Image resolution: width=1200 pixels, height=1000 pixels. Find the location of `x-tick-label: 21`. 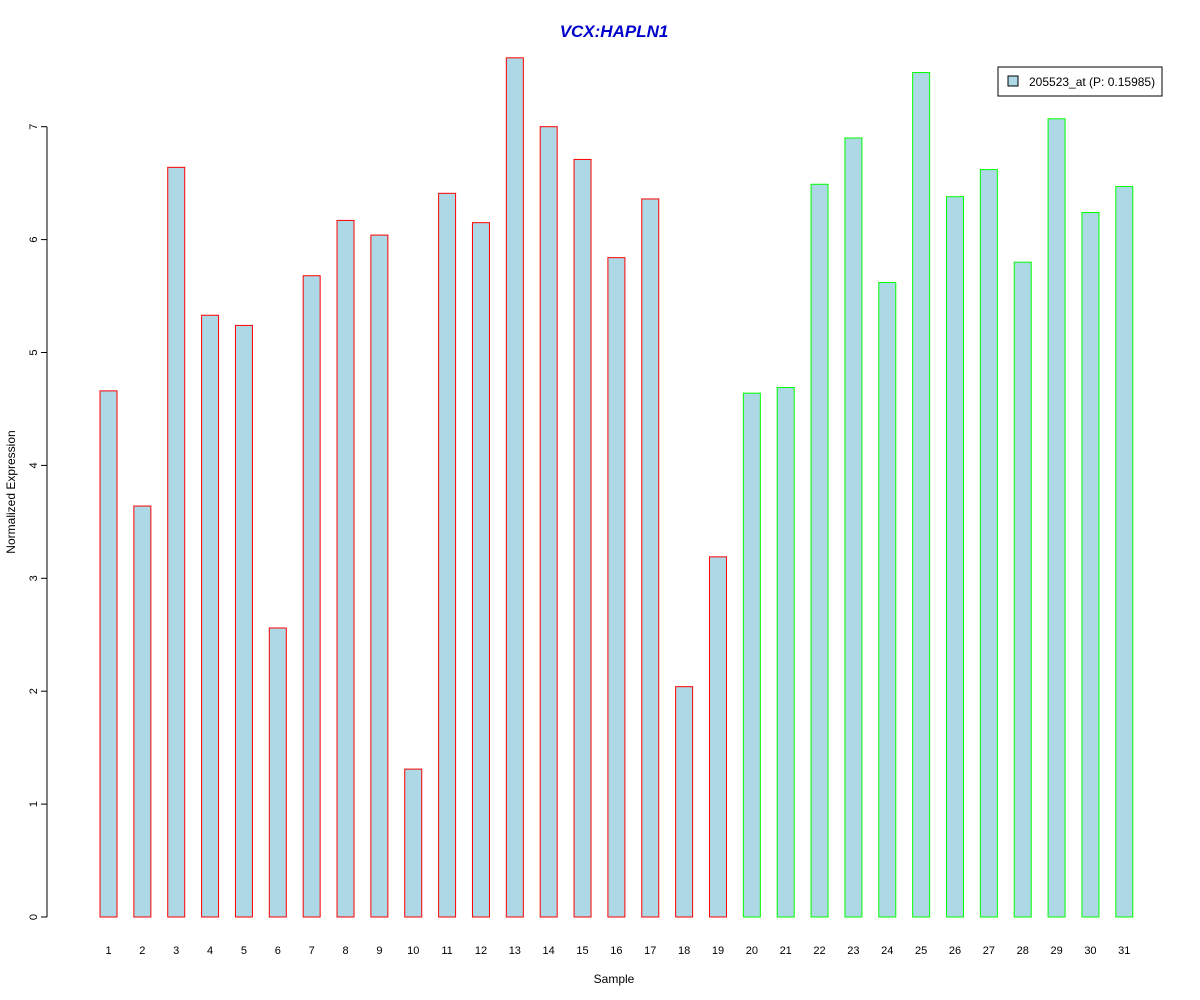

x-tick-label: 21 is located at coordinates (786, 951).